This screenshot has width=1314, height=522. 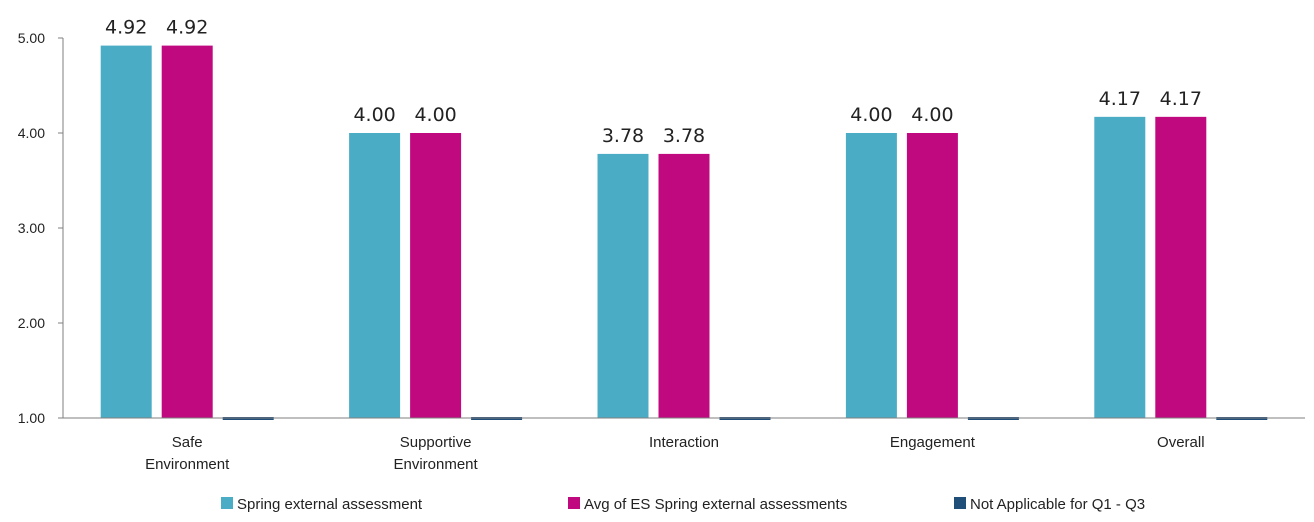 What do you see at coordinates (871, 115) in the screenshot?
I see `data-label-1-4: 4.00` at bounding box center [871, 115].